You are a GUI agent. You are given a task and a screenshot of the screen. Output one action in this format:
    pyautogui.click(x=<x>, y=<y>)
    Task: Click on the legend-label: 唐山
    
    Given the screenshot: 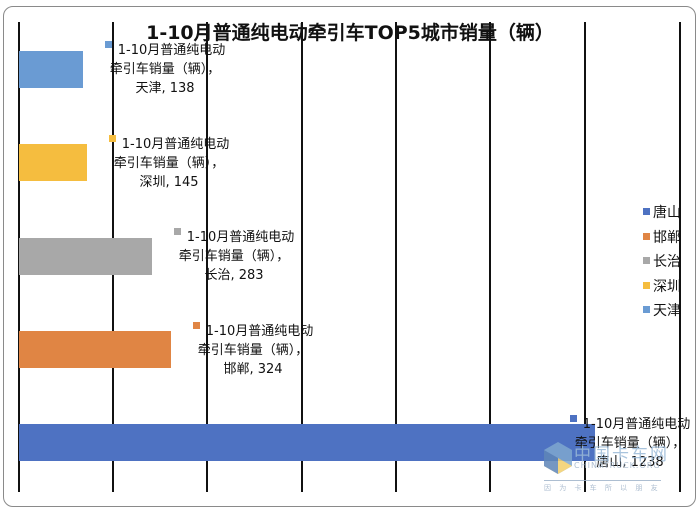 What is the action you would take?
    pyautogui.click(x=667, y=213)
    